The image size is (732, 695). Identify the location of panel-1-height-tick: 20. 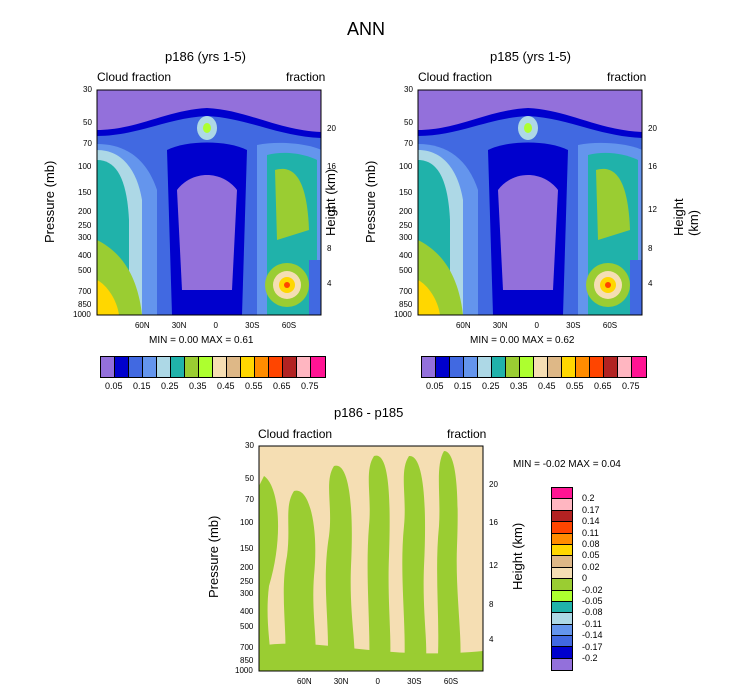
(331, 128).